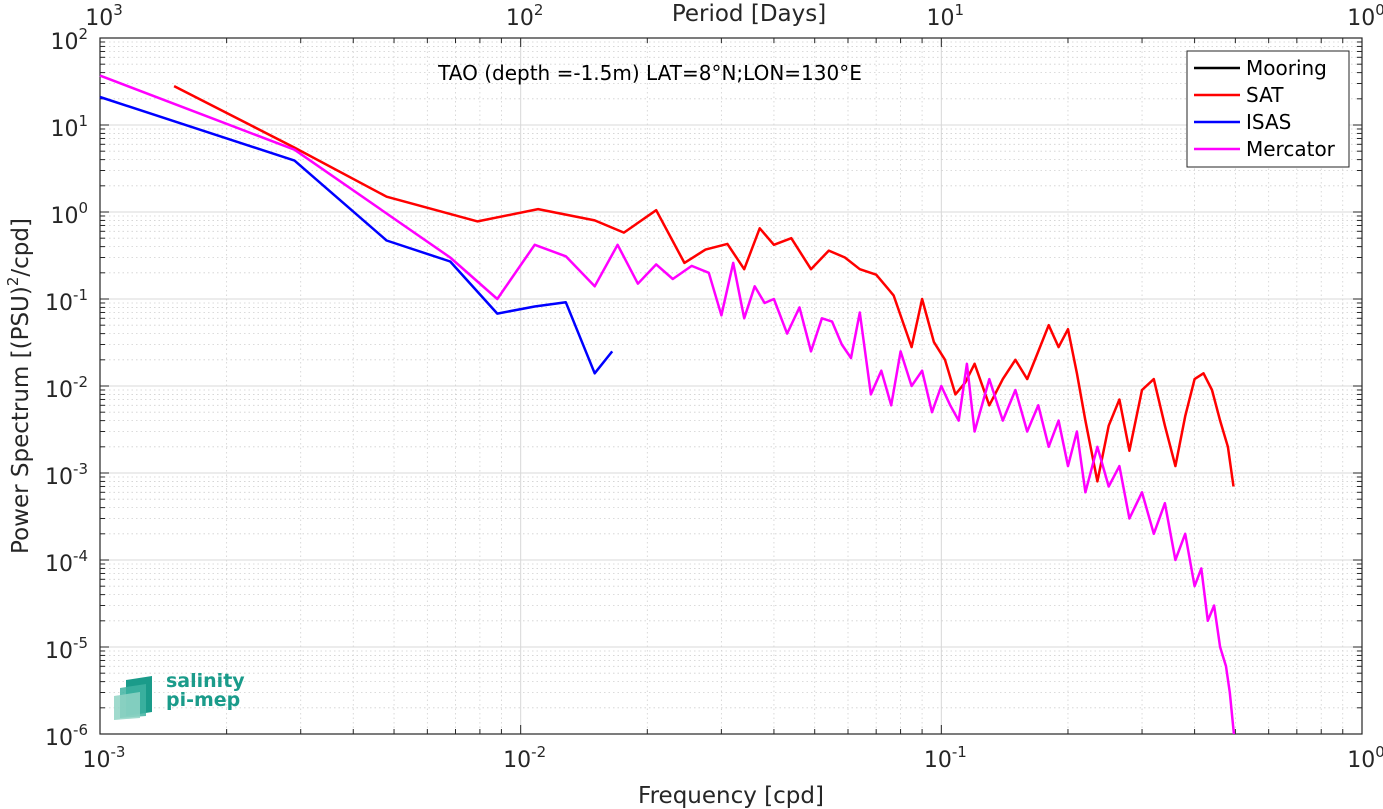 This screenshot has width=1383, height=809. Describe the element at coordinates (731, 796) in the screenshot. I see `x-axis-label: Frequency [cpd]` at that location.